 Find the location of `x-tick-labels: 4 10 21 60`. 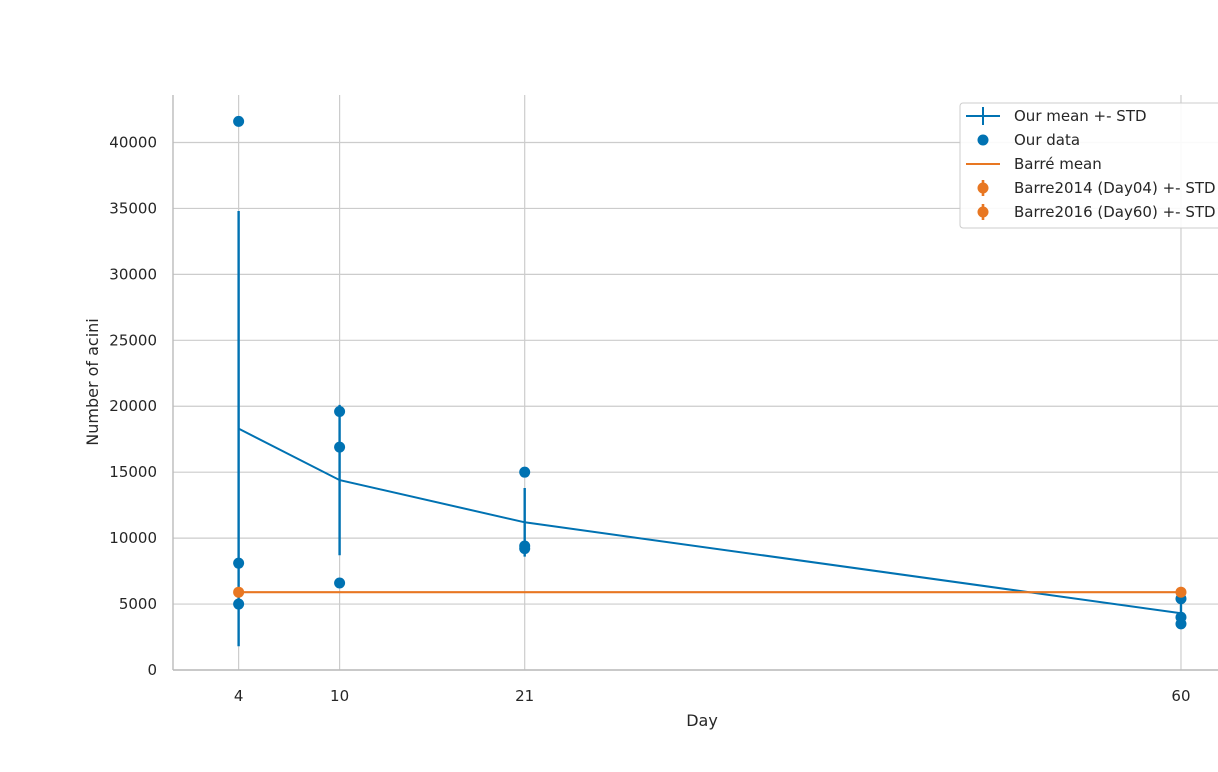

x-tick-labels: 4 10 21 60 is located at coordinates (712, 696).